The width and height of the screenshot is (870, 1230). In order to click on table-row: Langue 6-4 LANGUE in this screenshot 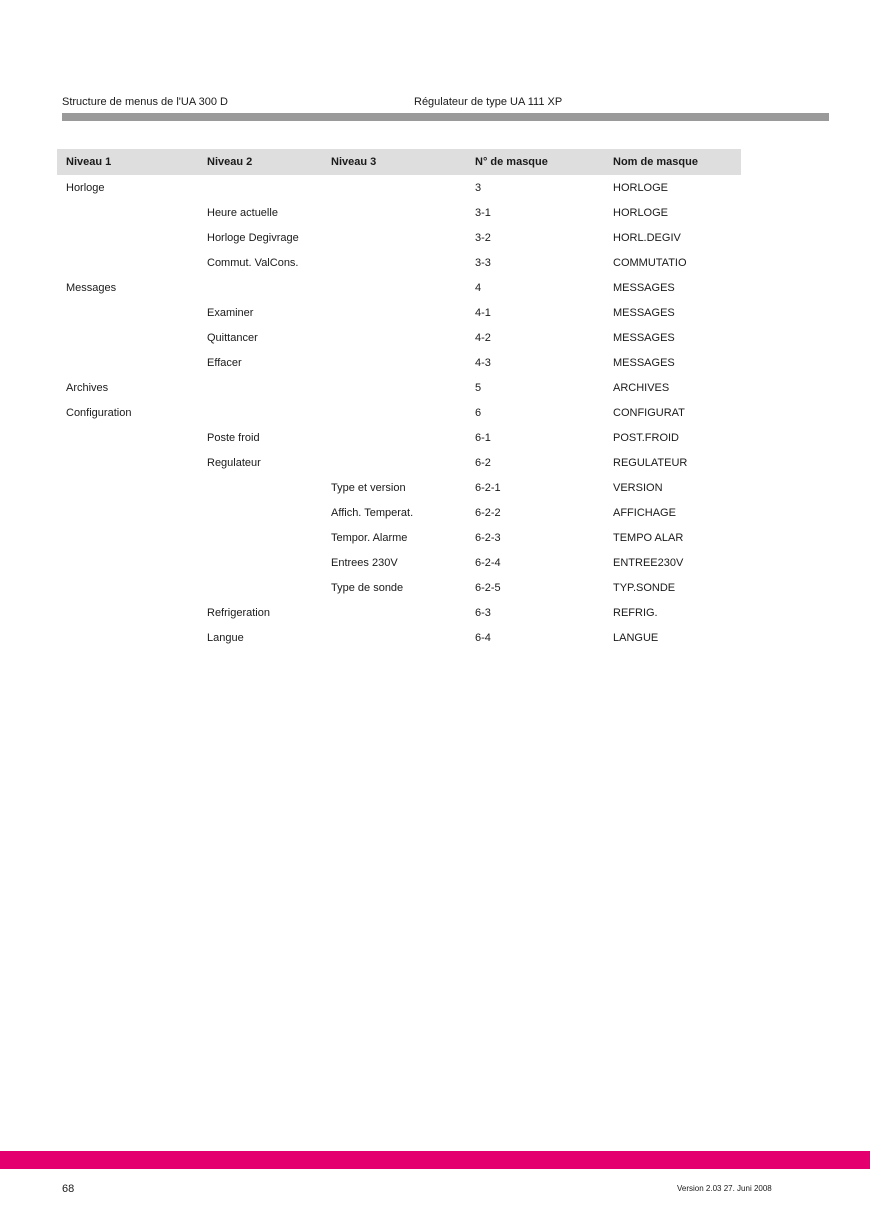, I will do `click(399, 637)`.